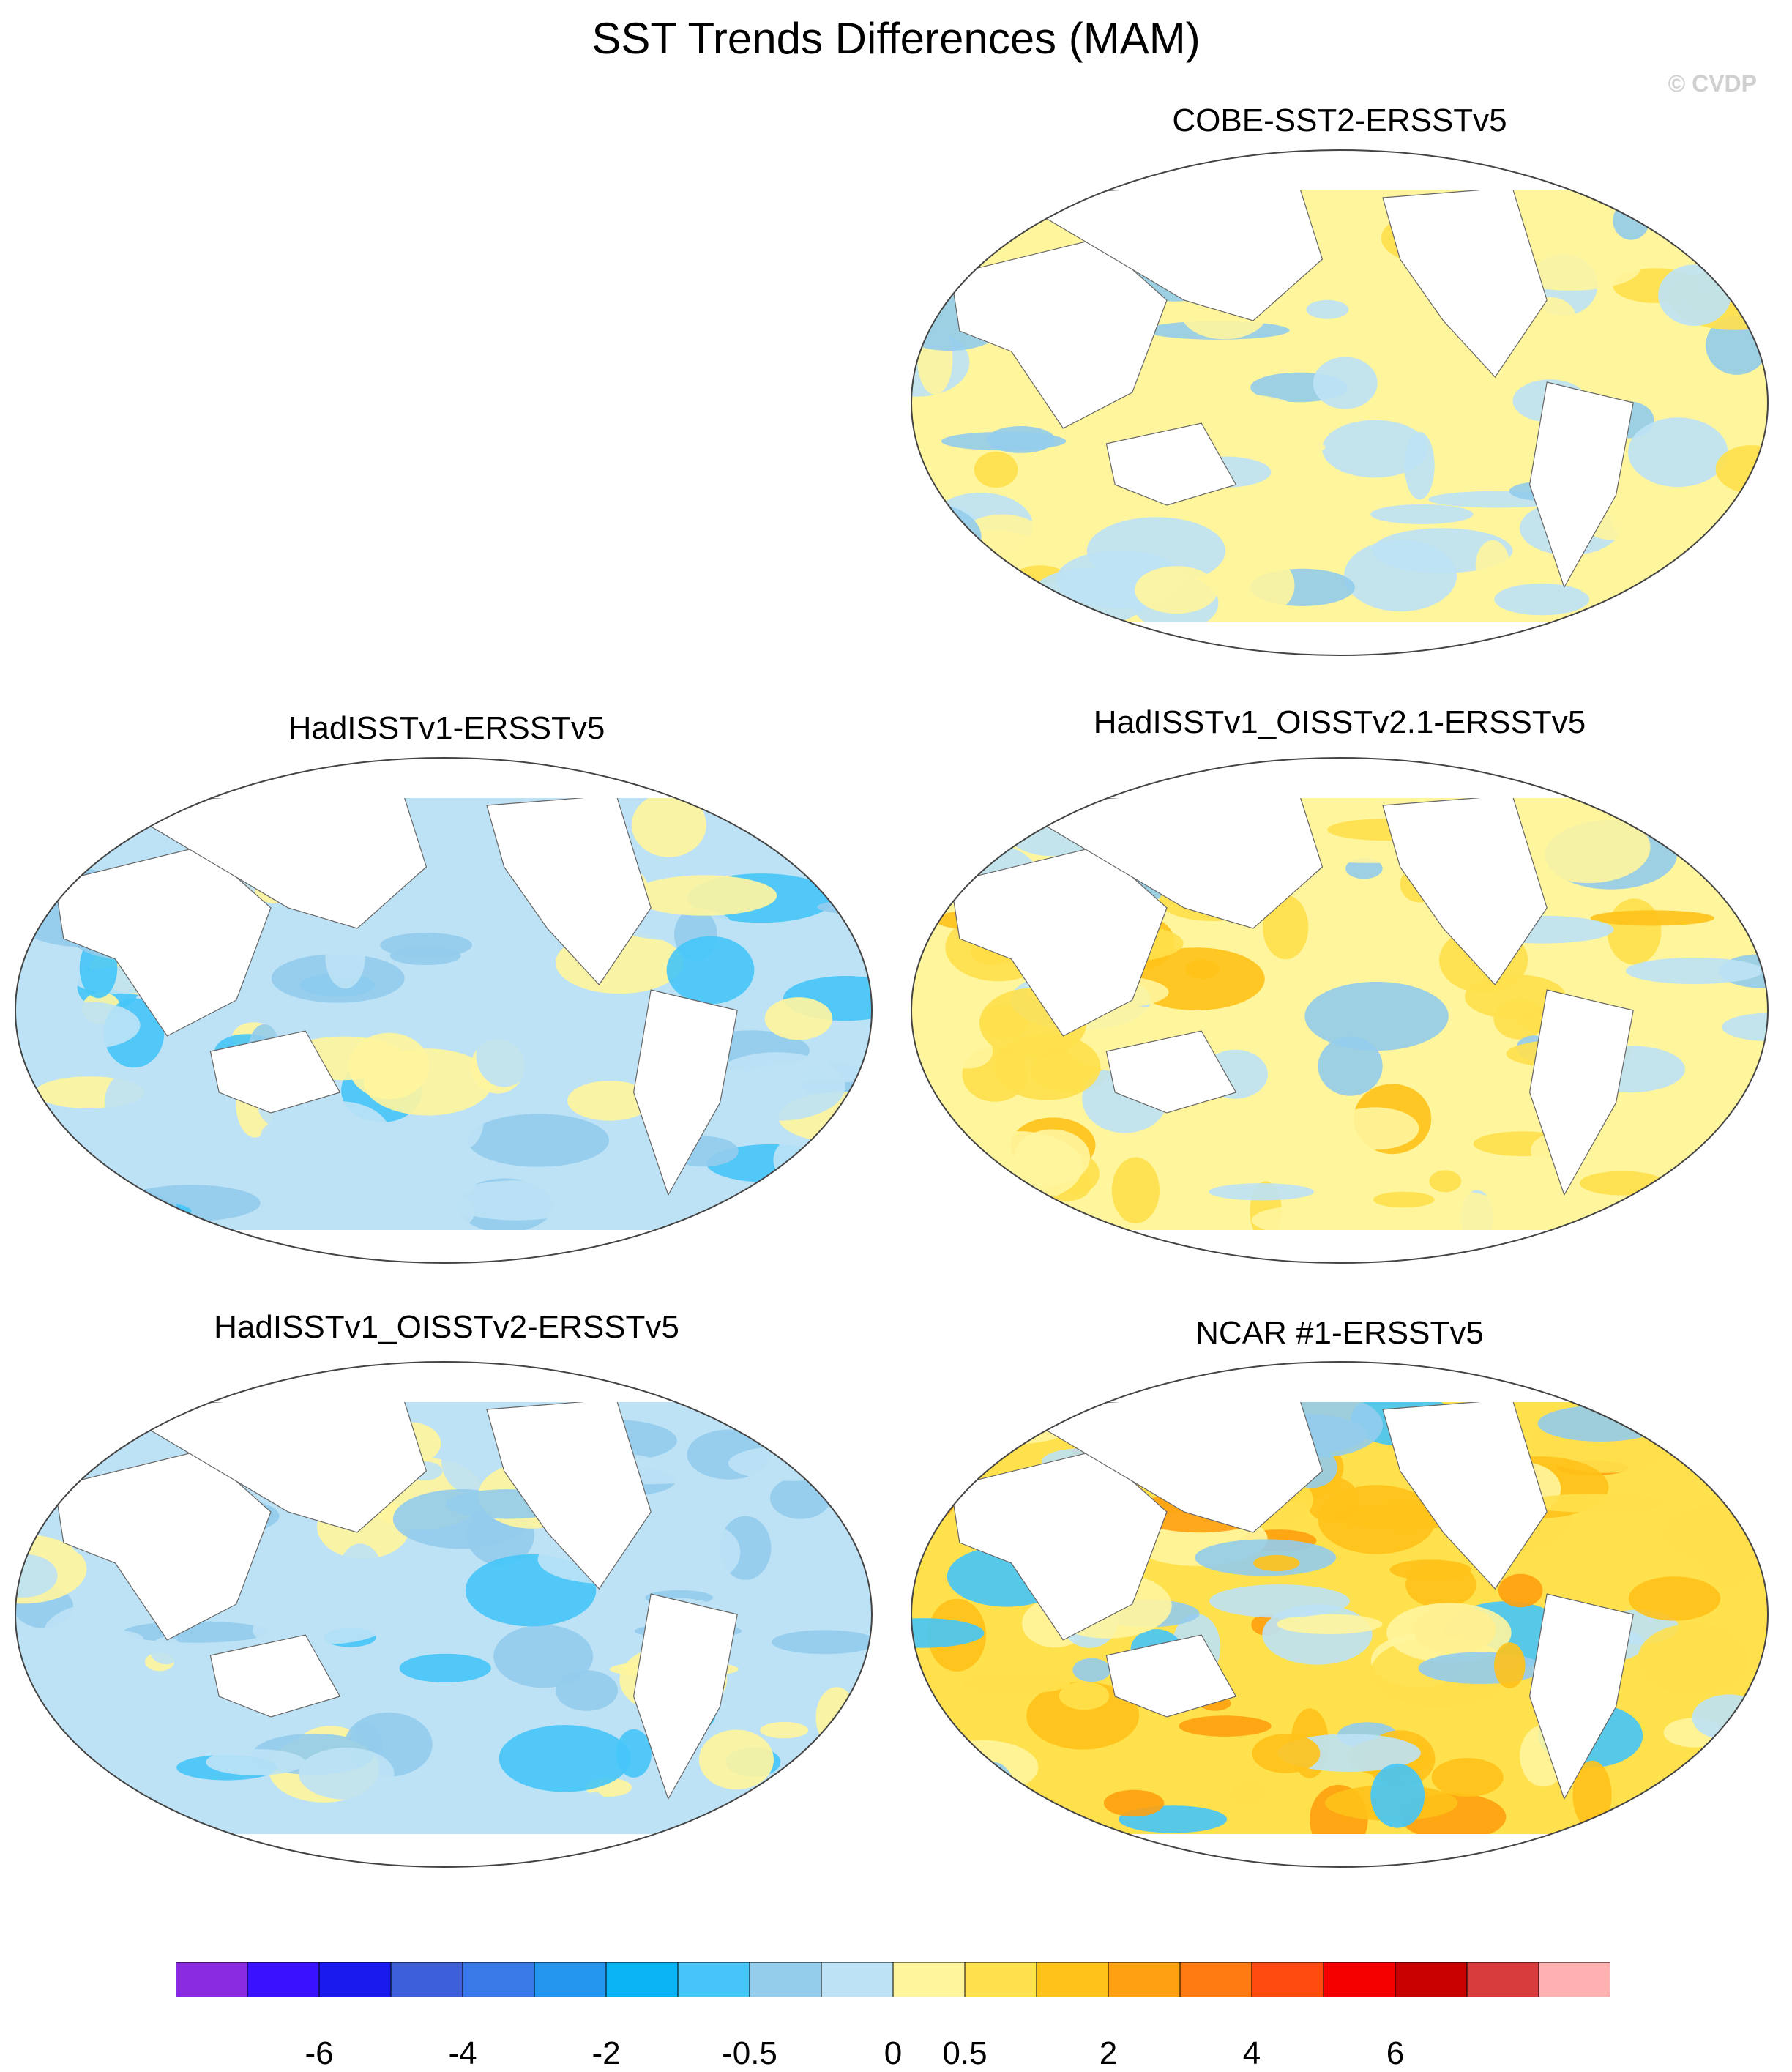  I want to click on map-cobe, so click(1339, 403).